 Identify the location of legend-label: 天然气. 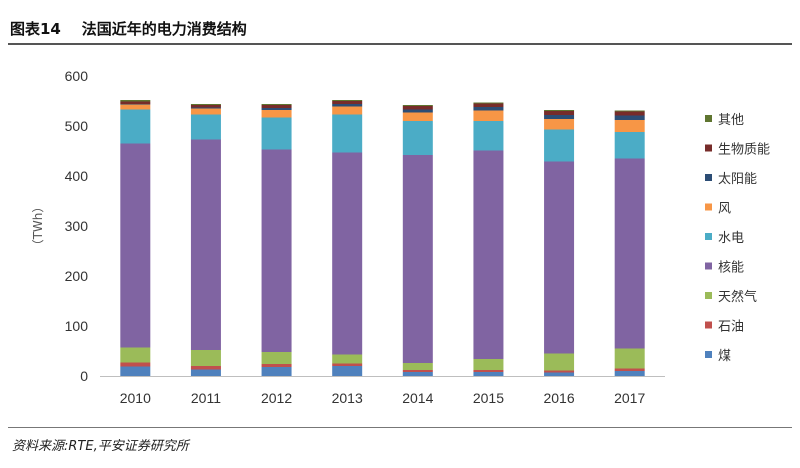
(737, 297).